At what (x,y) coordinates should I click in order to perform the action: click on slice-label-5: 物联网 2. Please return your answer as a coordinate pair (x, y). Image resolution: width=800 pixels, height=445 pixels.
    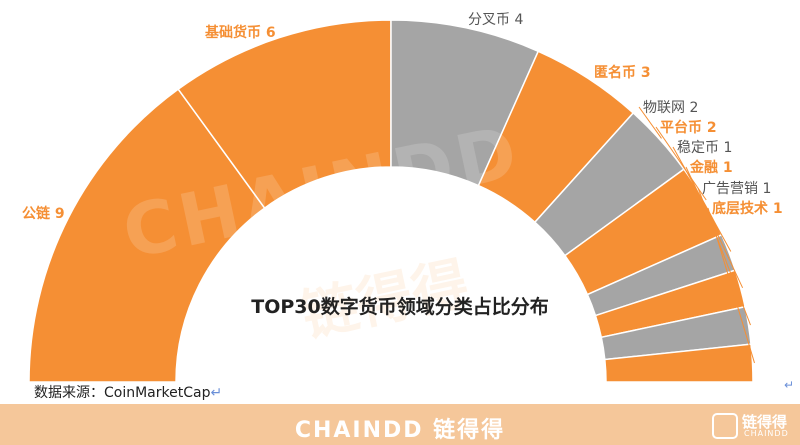
    Looking at the image, I should click on (670, 108).